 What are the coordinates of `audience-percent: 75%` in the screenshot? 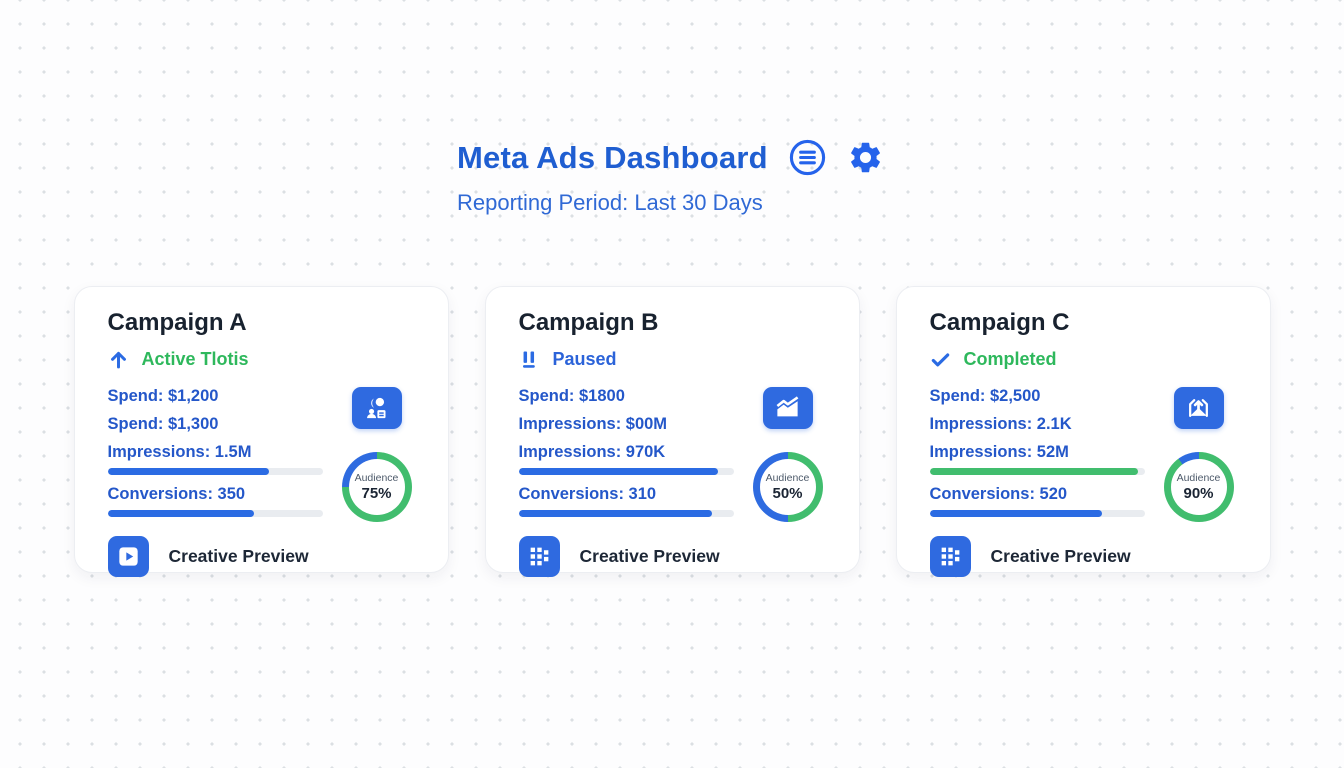 It's located at (376, 493).